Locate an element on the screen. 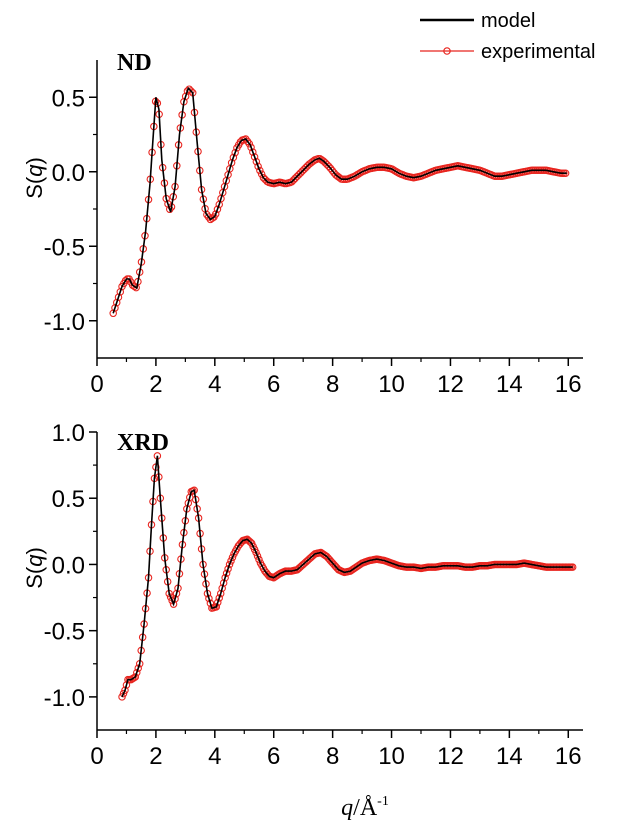 The height and width of the screenshot is (827, 626). xrd-x-tick-label: 8 is located at coordinates (332, 756).